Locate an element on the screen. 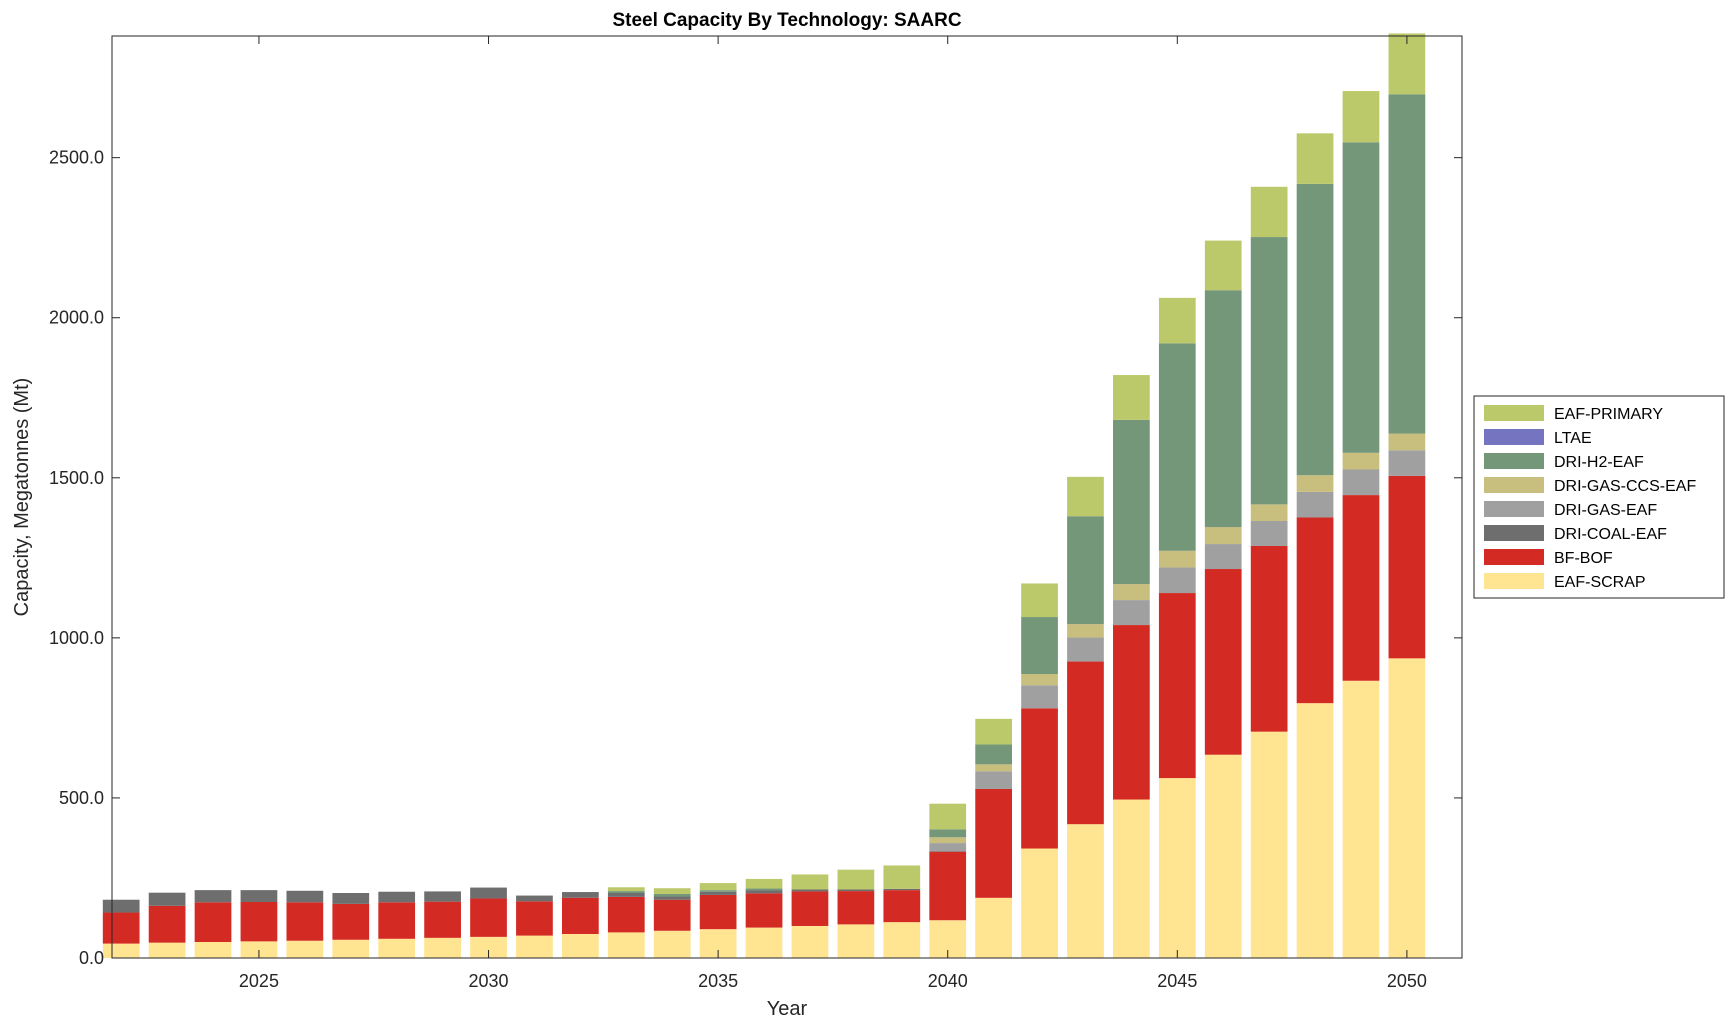 The image size is (1731, 1021). bar-segment-eaf-scrap-2024 is located at coordinates (213, 949).